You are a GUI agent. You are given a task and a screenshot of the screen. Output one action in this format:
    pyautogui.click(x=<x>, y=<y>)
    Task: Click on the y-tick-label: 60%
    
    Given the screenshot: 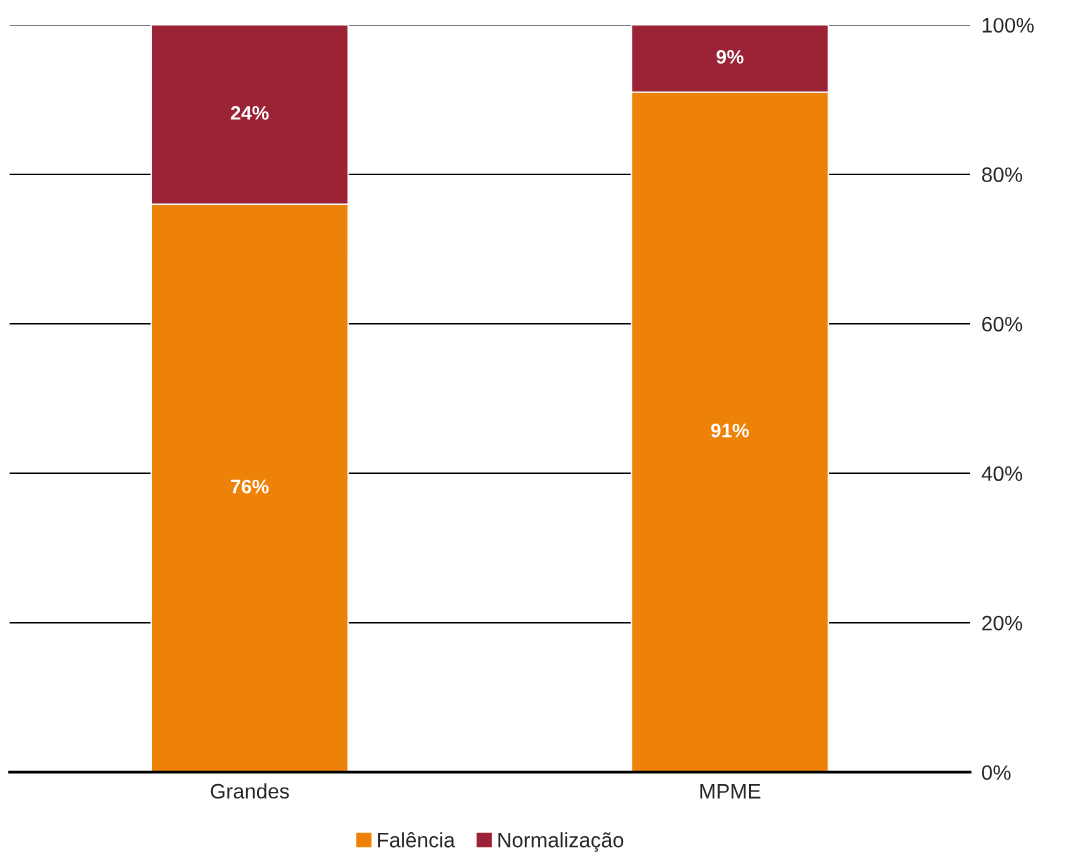 What is the action you would take?
    pyautogui.click(x=1002, y=324)
    